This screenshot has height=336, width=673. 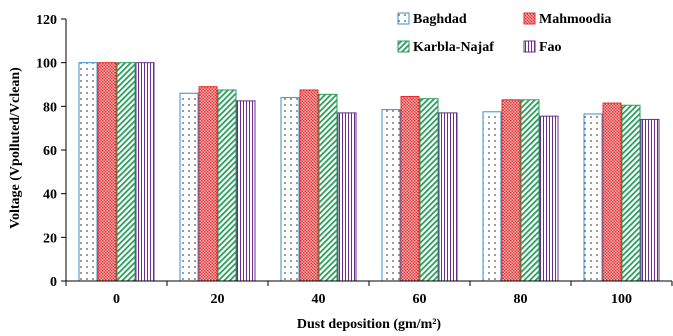 I want to click on y-tick-label: 120, so click(x=46, y=20).